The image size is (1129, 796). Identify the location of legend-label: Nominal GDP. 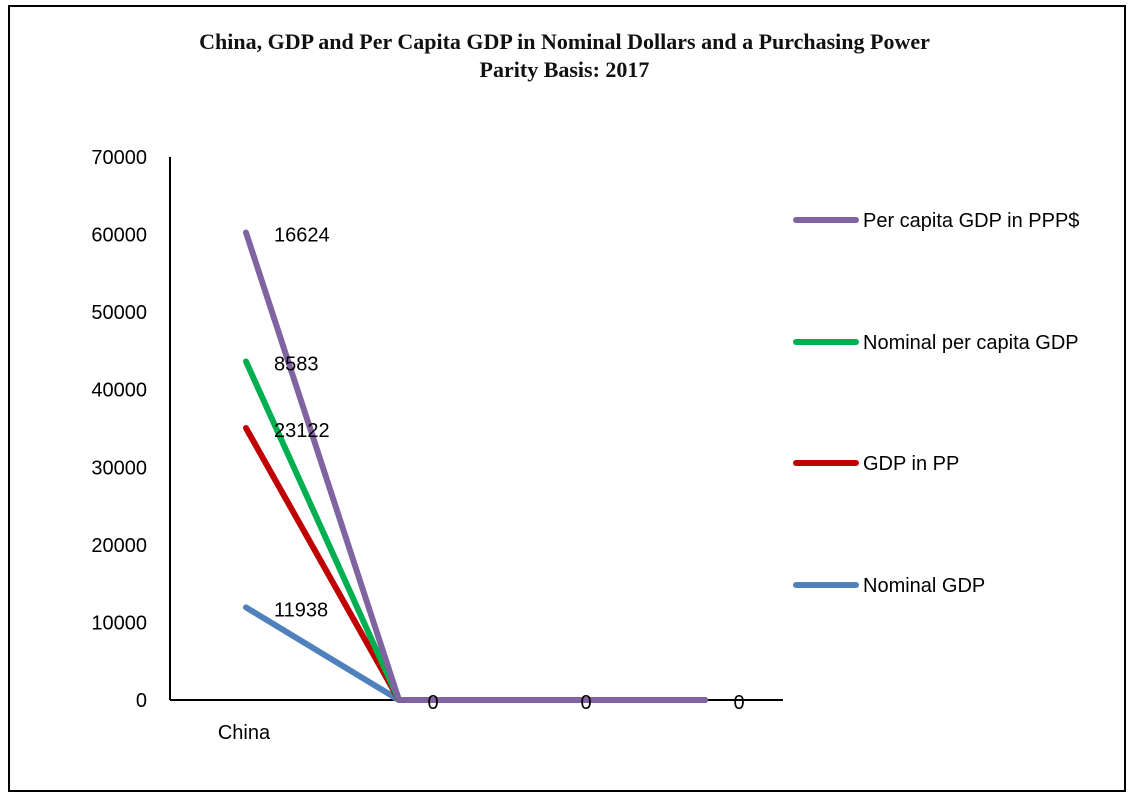
(924, 586).